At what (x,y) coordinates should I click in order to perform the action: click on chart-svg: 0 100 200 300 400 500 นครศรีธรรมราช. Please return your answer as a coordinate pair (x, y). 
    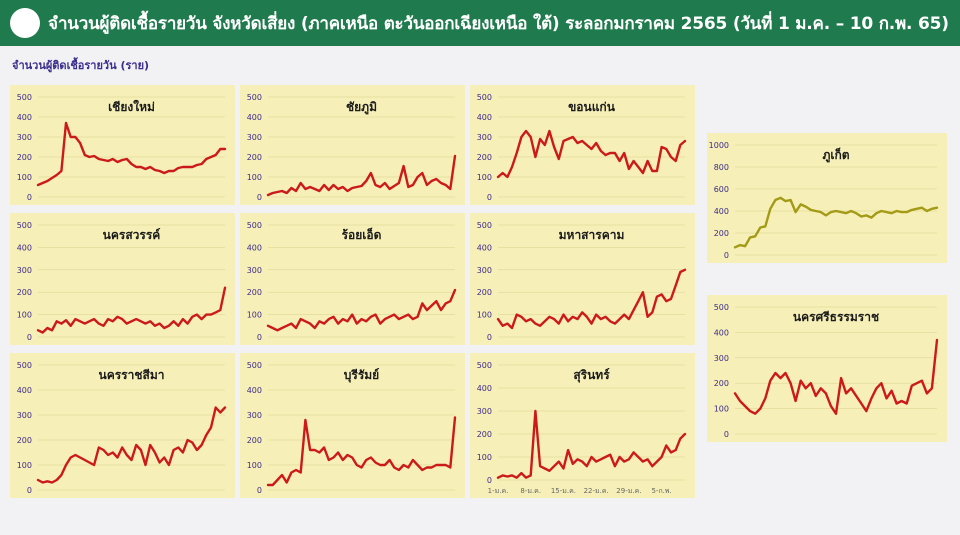
    Looking at the image, I should click on (826, 371).